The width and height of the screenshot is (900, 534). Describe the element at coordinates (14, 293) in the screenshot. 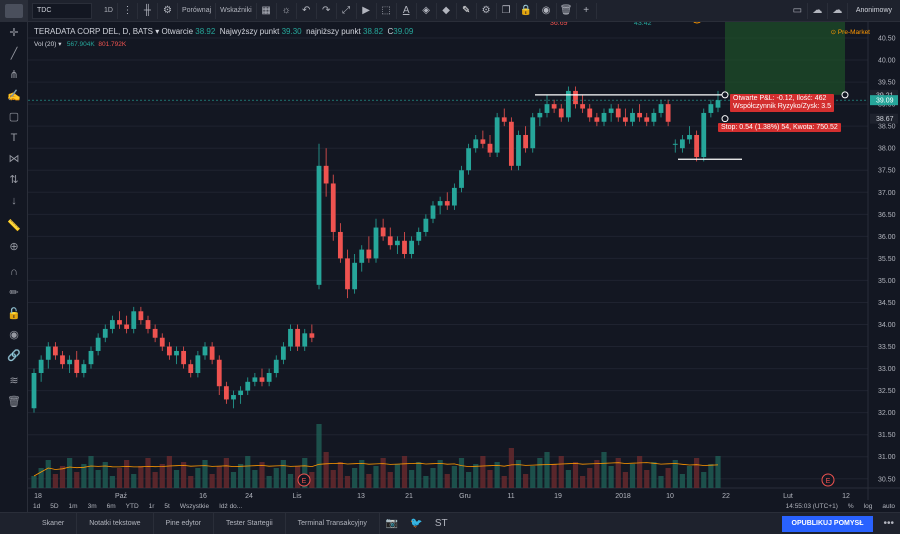

I see `stay-drawing-icon: ✏` at that location.